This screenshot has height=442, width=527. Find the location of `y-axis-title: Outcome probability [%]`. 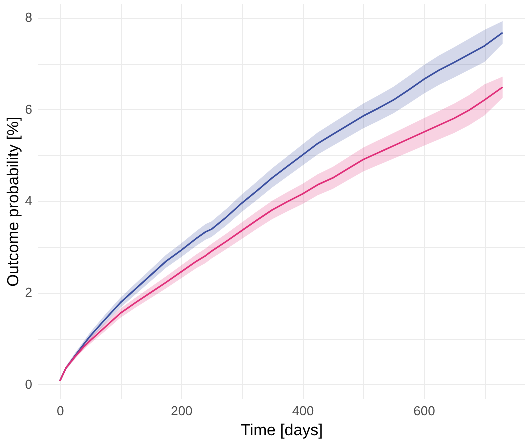

y-axis-title: Outcome probability [%] is located at coordinates (13, 202).